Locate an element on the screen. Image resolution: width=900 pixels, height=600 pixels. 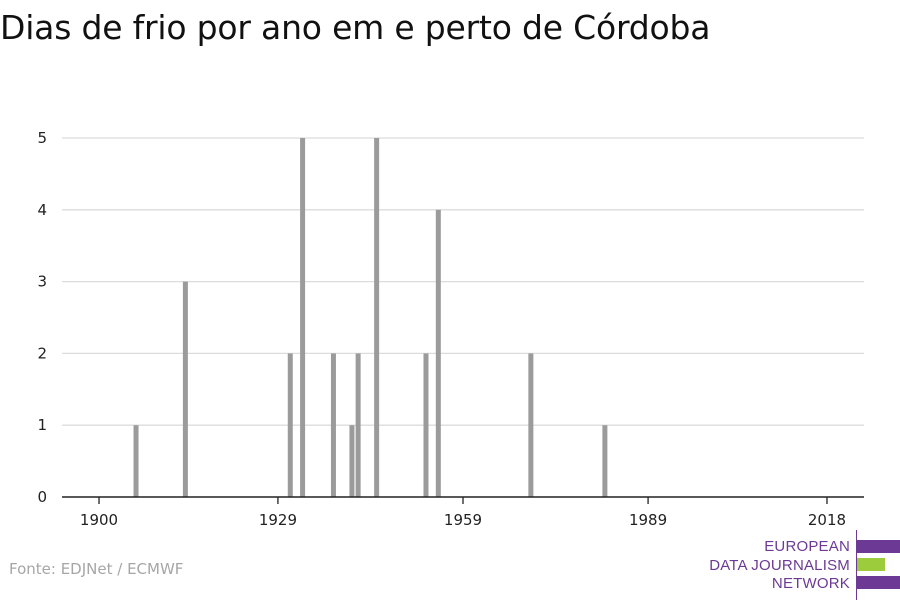
x-axis-ticks: 1900 1929 1959 1989 2018 is located at coordinates (463, 513).